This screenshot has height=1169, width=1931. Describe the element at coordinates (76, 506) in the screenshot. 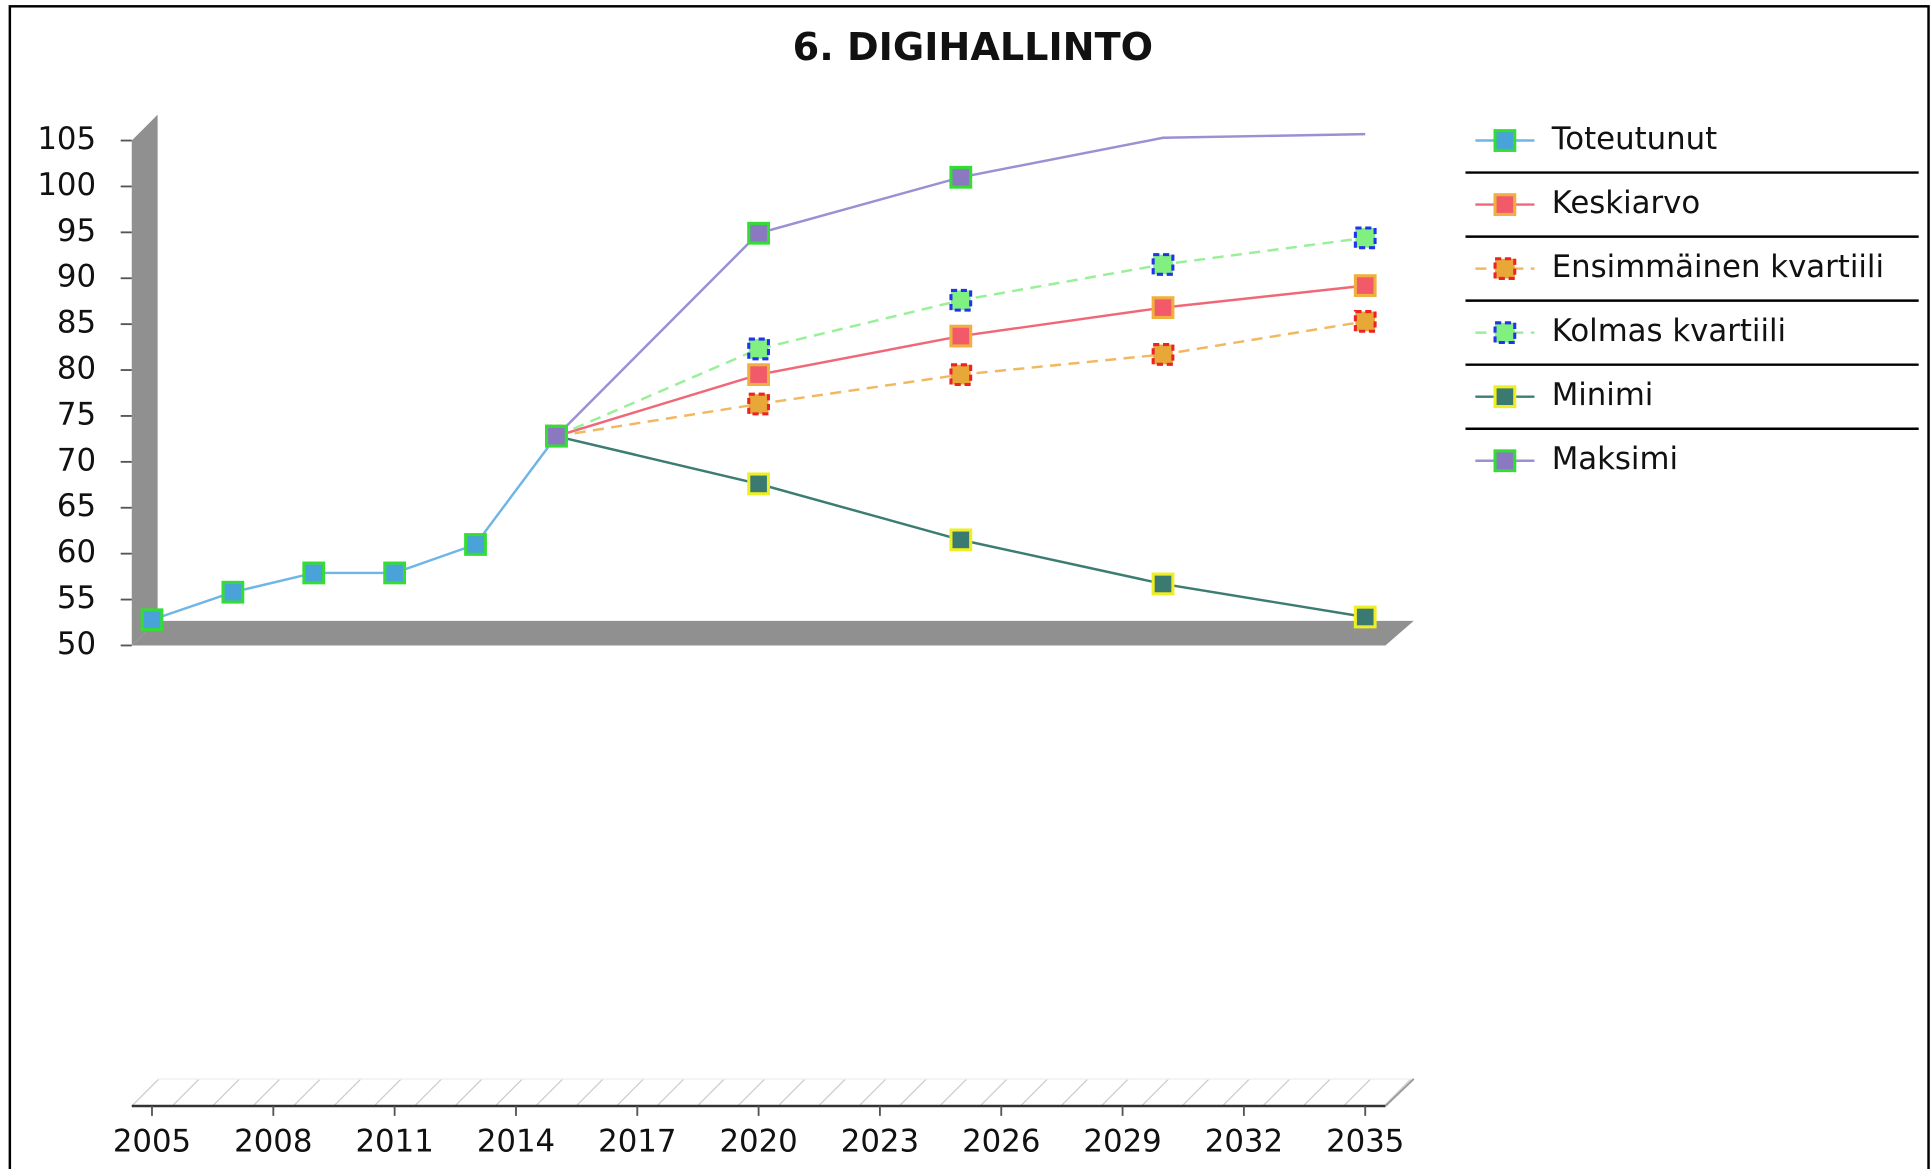

I see `y-tick-label: 65` at that location.